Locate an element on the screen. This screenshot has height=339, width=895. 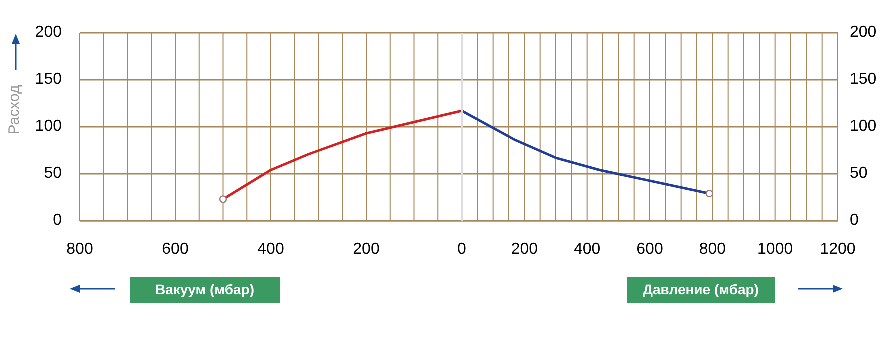
y-axis-title: Расход is located at coordinates (14, 110).